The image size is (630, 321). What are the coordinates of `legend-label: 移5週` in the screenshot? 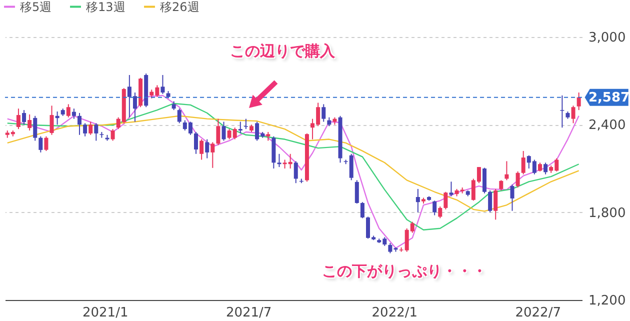 It's located at (36, 7).